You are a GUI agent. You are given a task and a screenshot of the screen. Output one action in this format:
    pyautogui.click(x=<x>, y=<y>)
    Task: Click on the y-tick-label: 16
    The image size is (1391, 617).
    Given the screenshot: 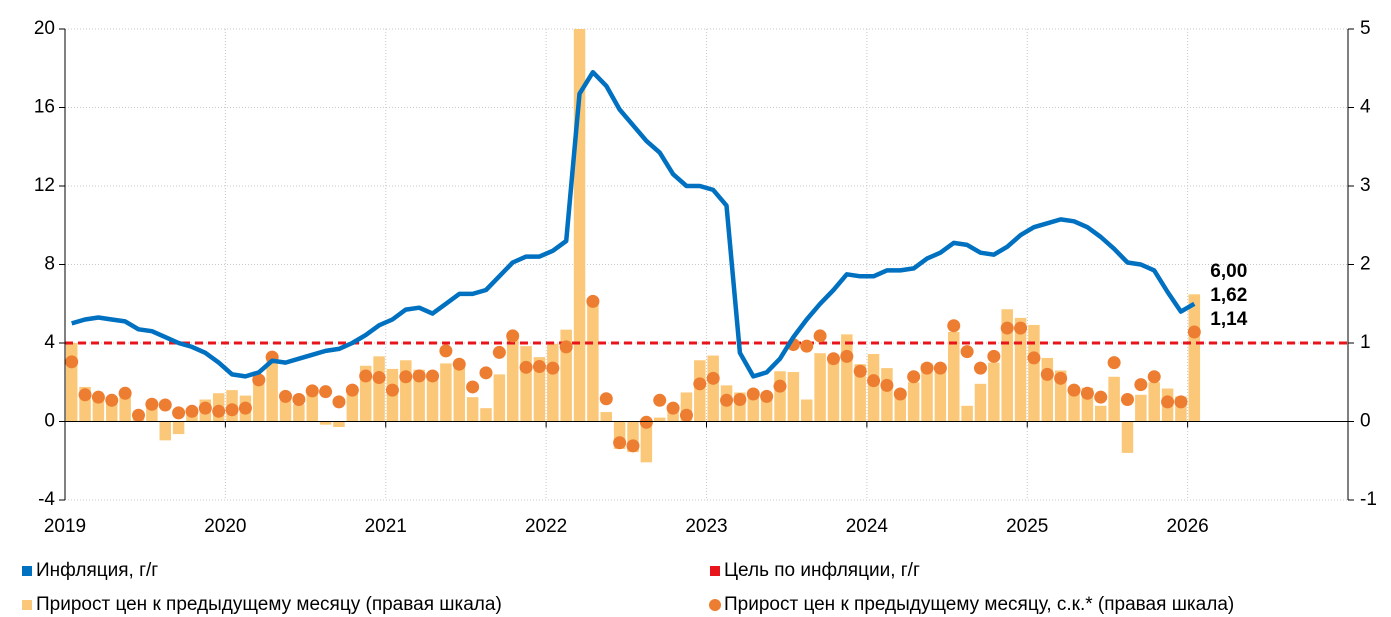 What is the action you would take?
    pyautogui.click(x=44, y=107)
    